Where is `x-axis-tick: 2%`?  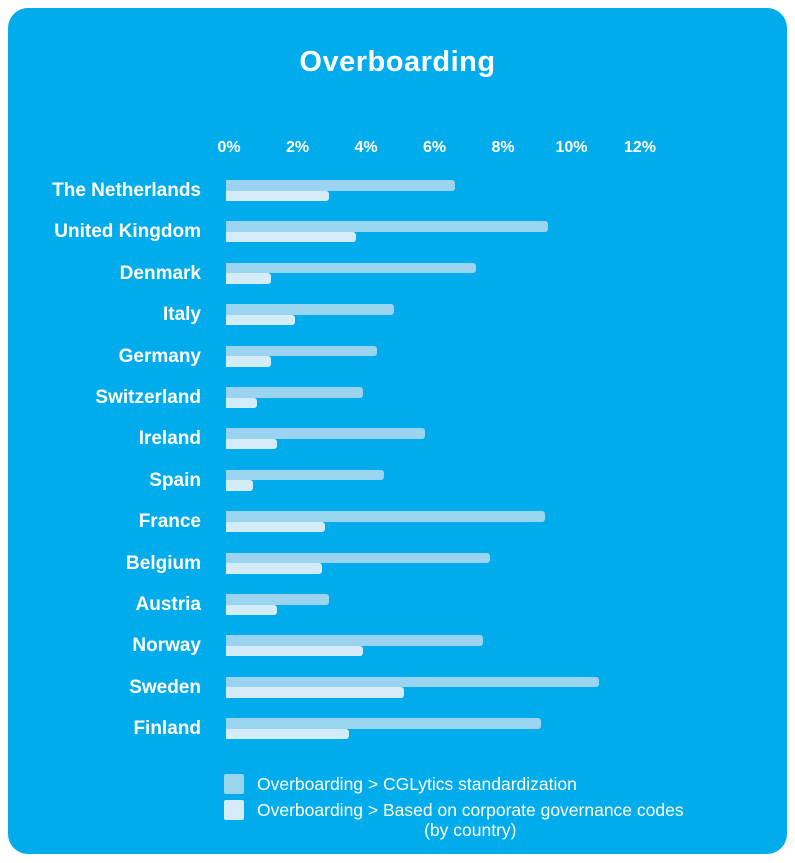 x-axis-tick: 2% is located at coordinates (297, 147).